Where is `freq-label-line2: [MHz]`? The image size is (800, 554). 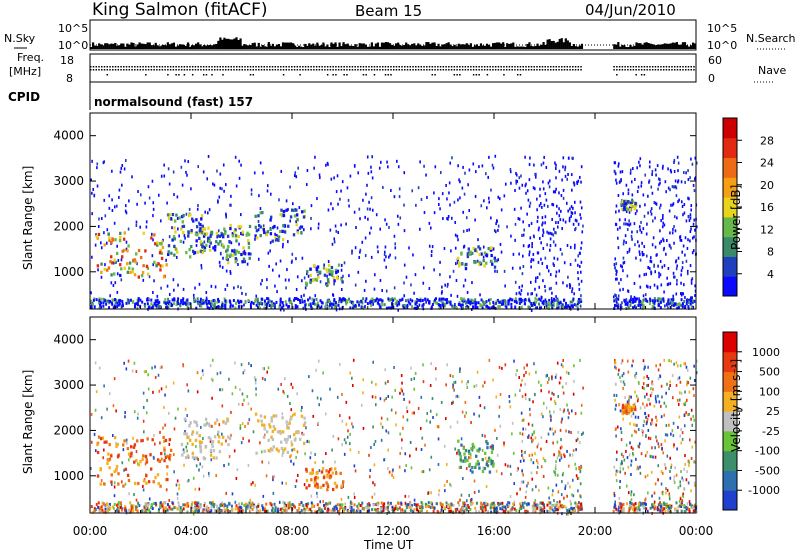
freq-label-line2: [MHz] is located at coordinates (25, 71).